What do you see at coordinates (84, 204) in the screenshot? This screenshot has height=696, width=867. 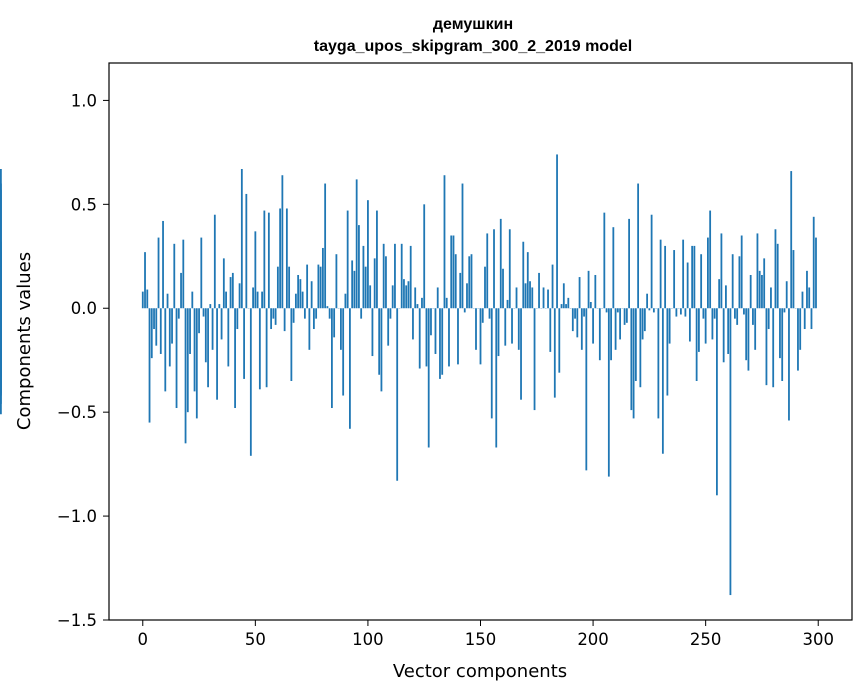 I see `y-tick-label: 0.5` at bounding box center [84, 204].